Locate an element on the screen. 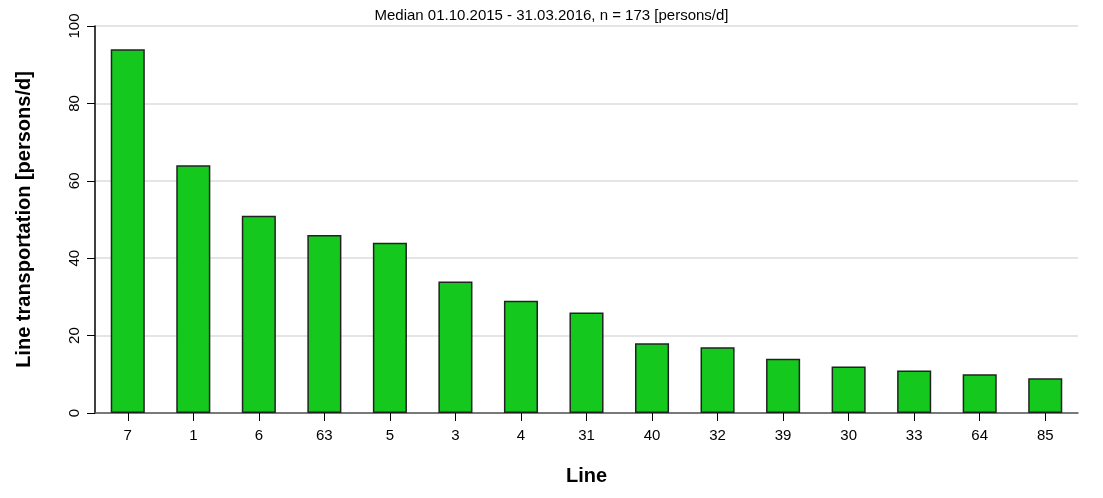 The image size is (1103, 498). x-tick-label: 40 is located at coordinates (652, 434).